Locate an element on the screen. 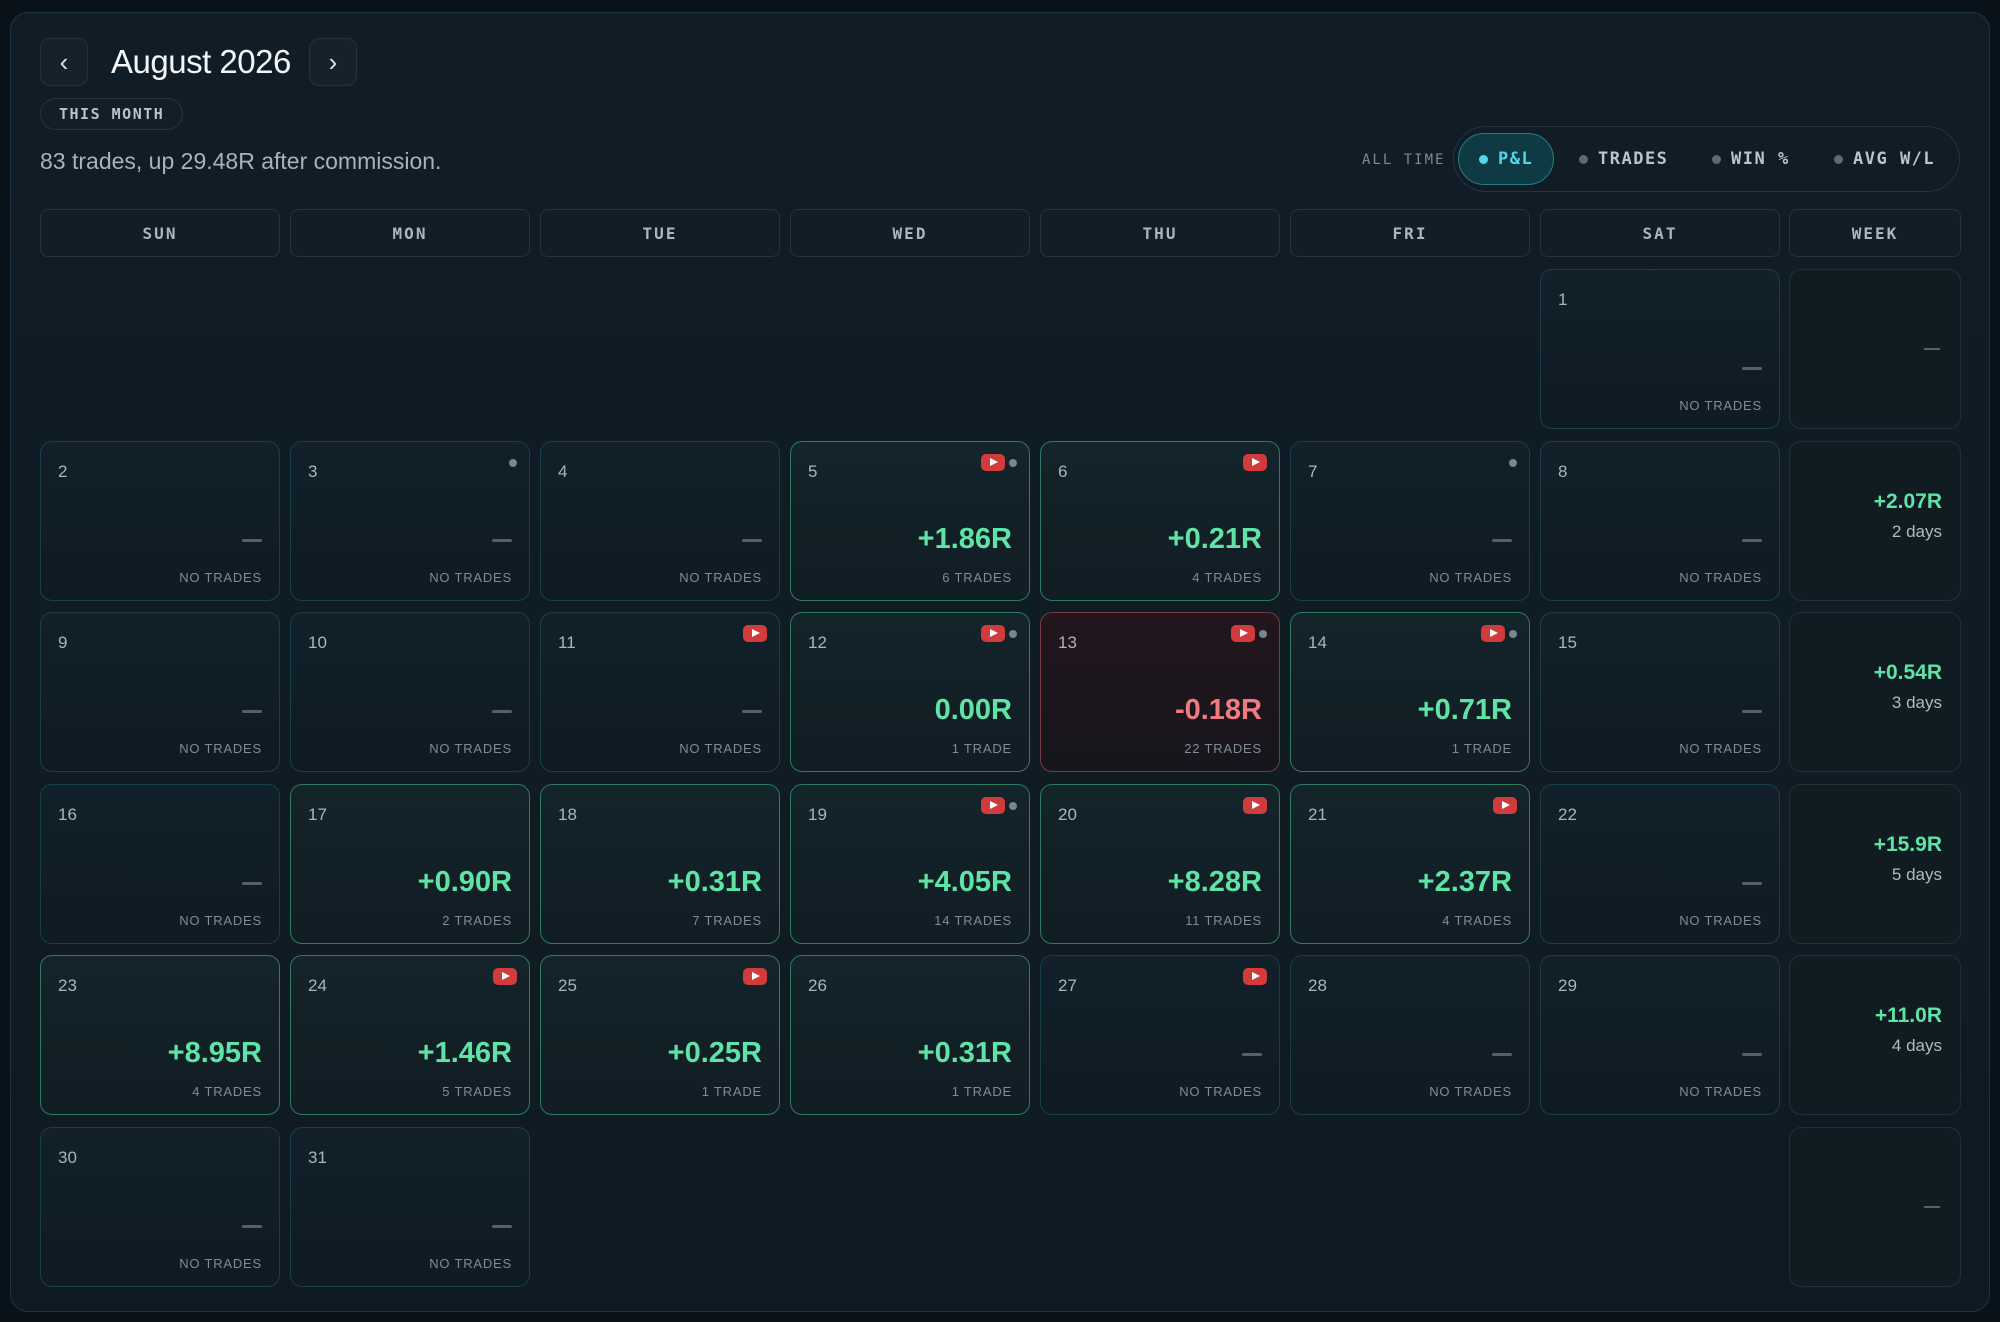  day-number: 23 is located at coordinates (67, 985).